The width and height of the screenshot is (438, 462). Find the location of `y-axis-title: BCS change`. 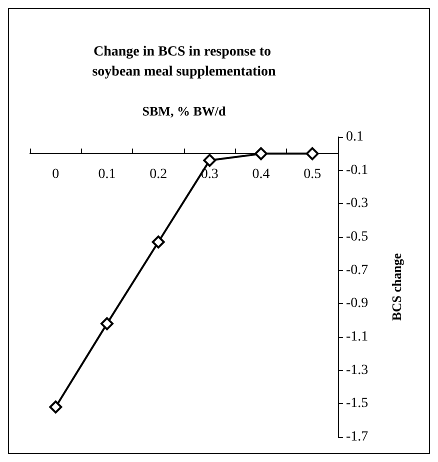

y-axis-title: BCS change is located at coordinates (396, 287).